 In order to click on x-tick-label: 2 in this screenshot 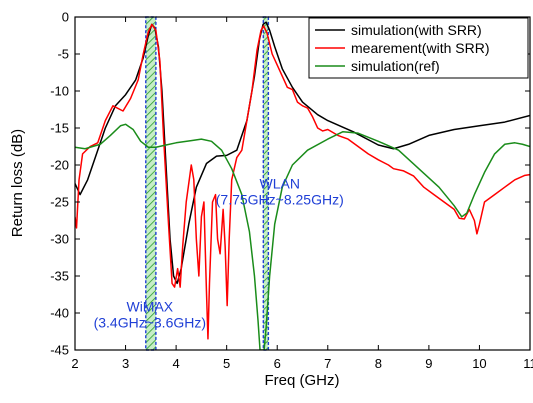, I will do `click(74, 363)`.